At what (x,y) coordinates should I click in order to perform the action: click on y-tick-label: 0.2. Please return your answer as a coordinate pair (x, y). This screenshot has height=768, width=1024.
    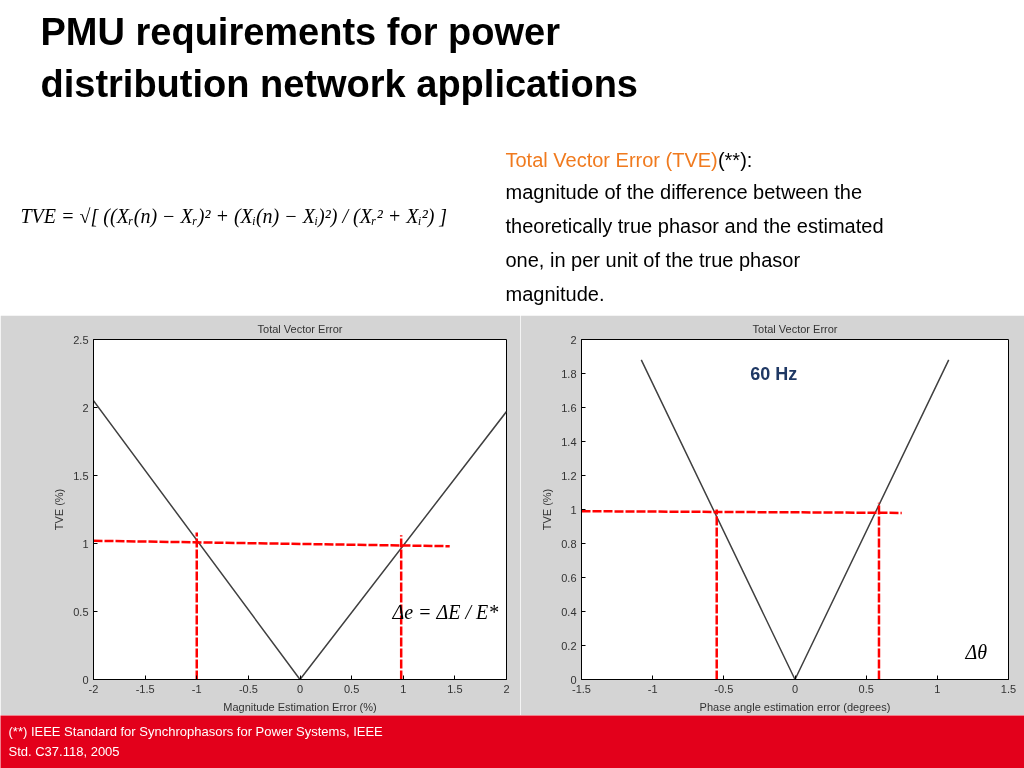
    Looking at the image, I should click on (569, 645).